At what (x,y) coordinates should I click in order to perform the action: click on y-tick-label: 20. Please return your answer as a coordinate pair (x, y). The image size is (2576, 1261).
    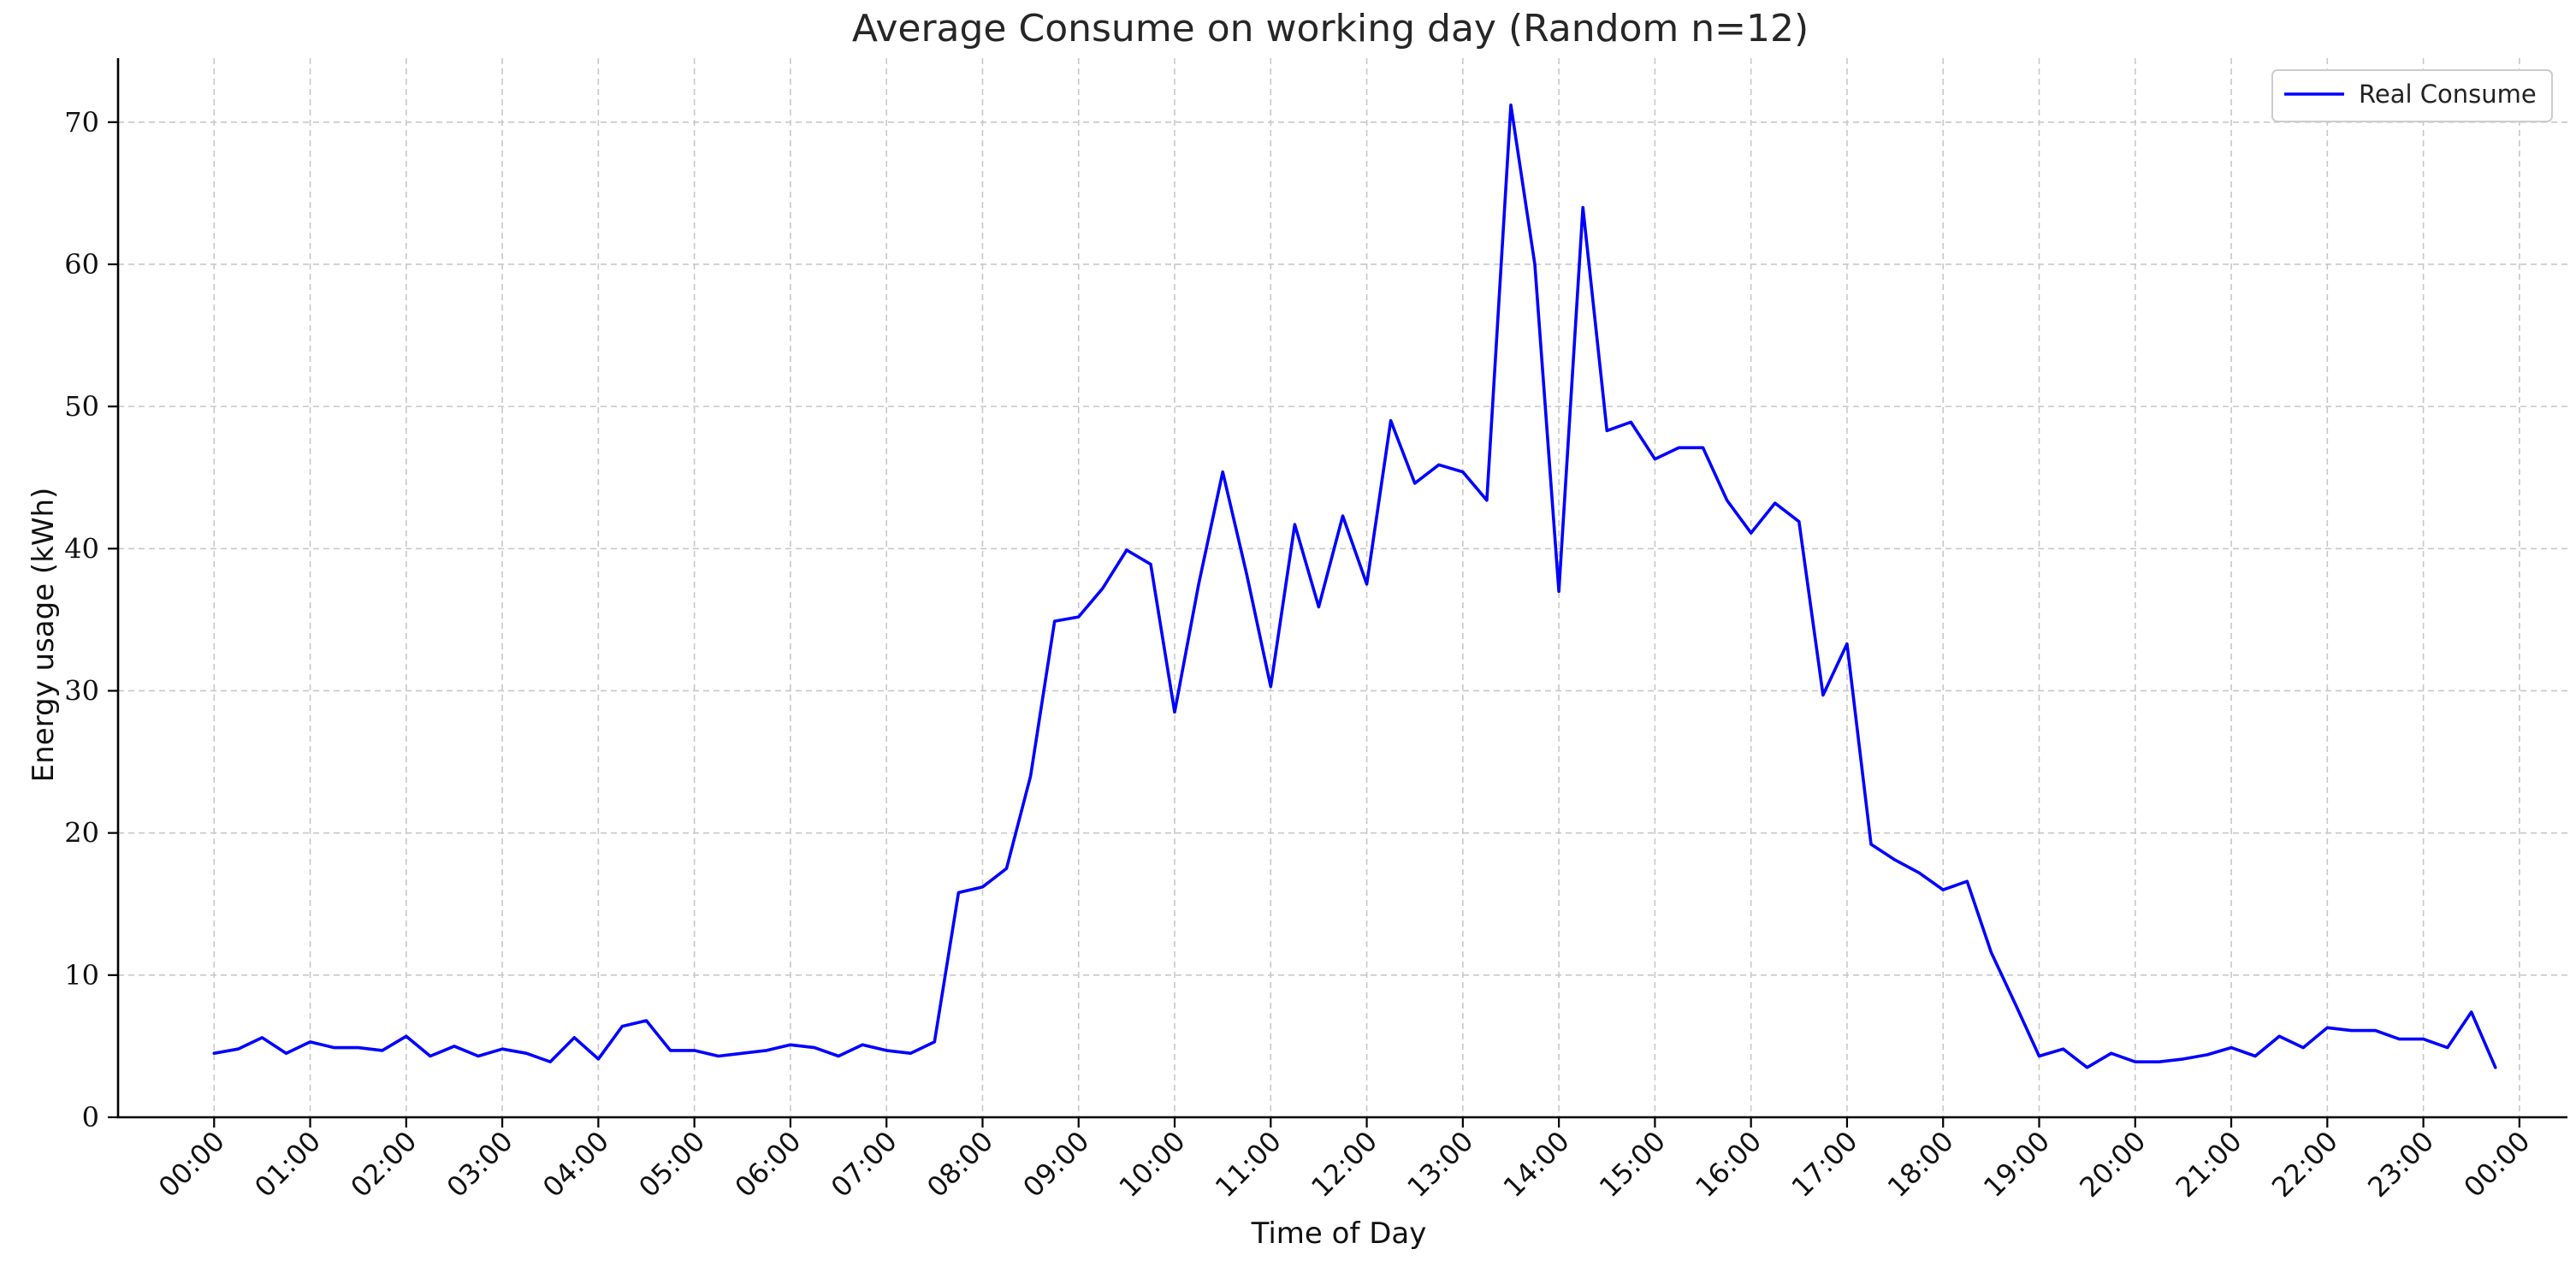
    Looking at the image, I should click on (81, 833).